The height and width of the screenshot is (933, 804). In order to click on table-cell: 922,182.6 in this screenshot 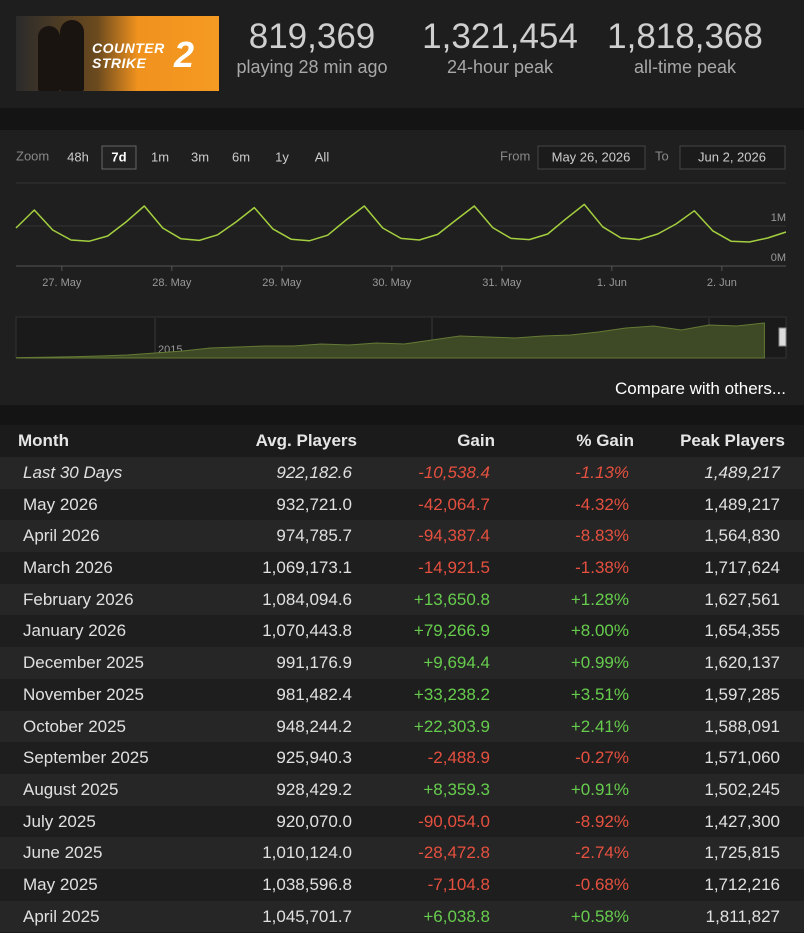, I will do `click(314, 472)`.